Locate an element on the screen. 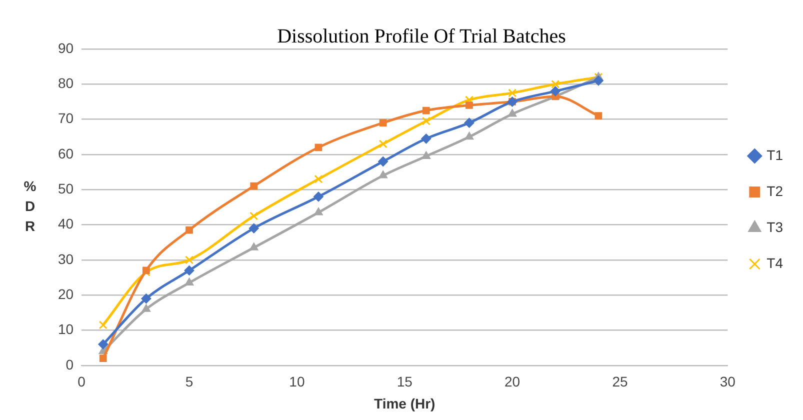  legend-label: T3 is located at coordinates (775, 226).